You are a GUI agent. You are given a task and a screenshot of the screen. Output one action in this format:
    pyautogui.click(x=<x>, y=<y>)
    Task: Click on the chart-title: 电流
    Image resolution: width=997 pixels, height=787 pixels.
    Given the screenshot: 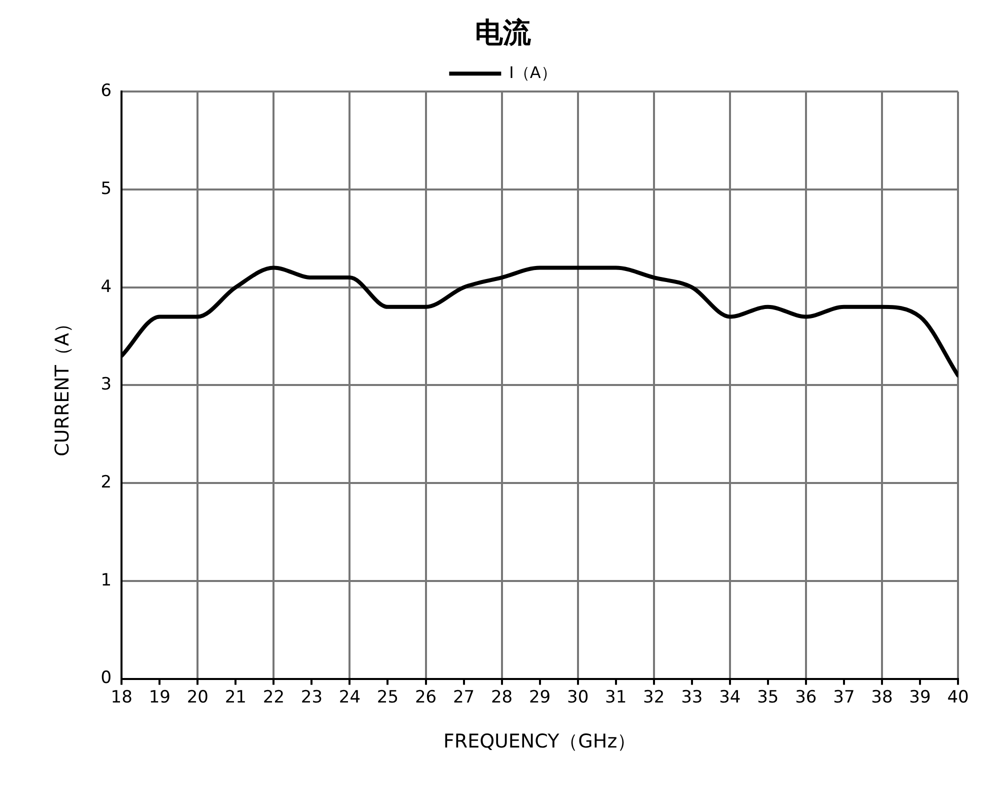 What is the action you would take?
    pyautogui.click(x=503, y=33)
    